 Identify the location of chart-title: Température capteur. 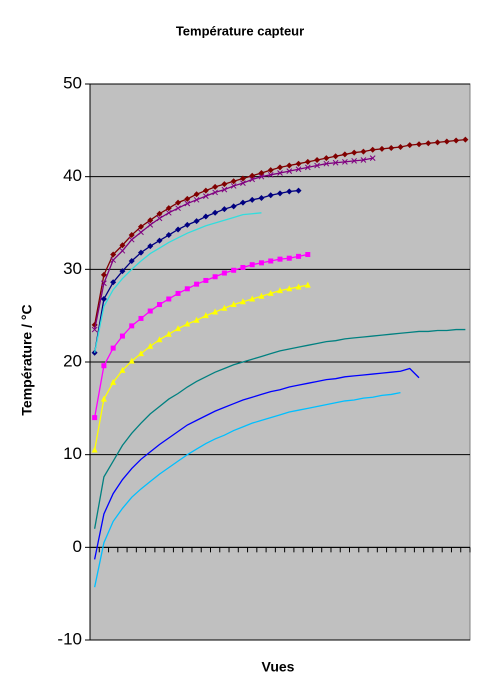
(240, 30).